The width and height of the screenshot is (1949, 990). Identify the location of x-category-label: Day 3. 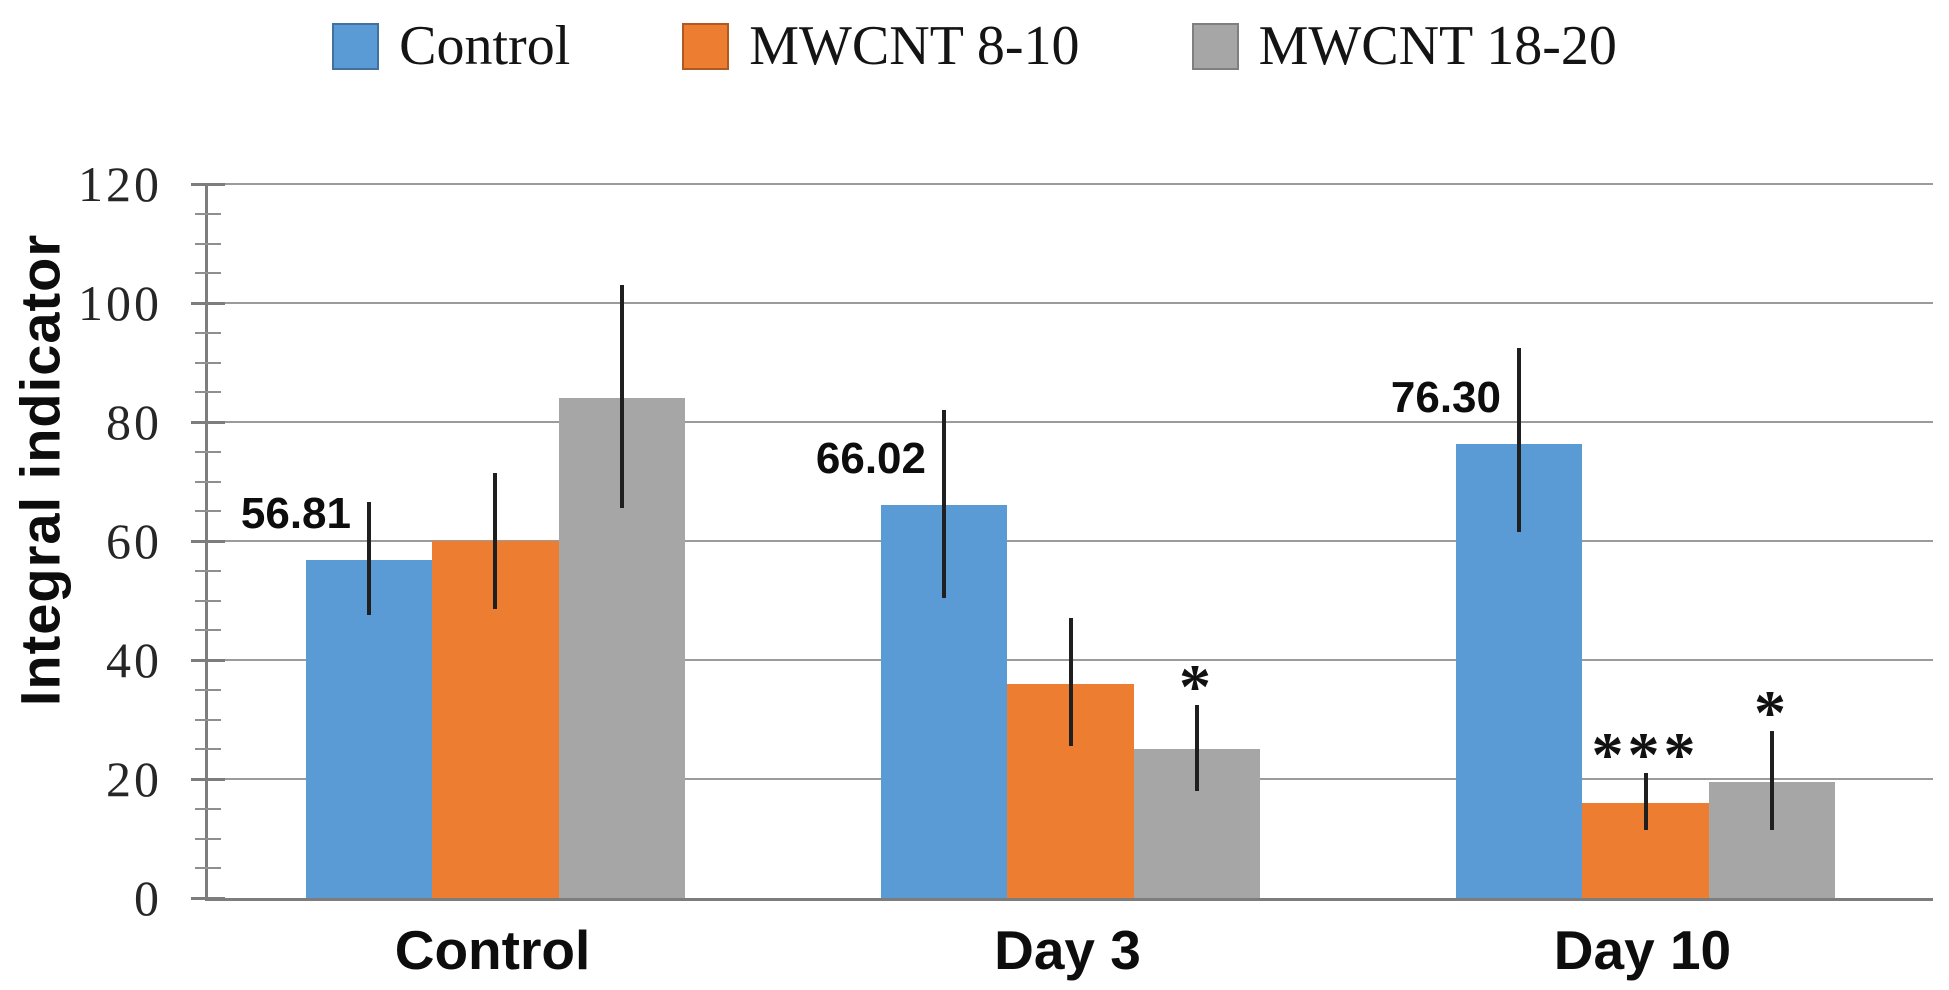
(1067, 950).